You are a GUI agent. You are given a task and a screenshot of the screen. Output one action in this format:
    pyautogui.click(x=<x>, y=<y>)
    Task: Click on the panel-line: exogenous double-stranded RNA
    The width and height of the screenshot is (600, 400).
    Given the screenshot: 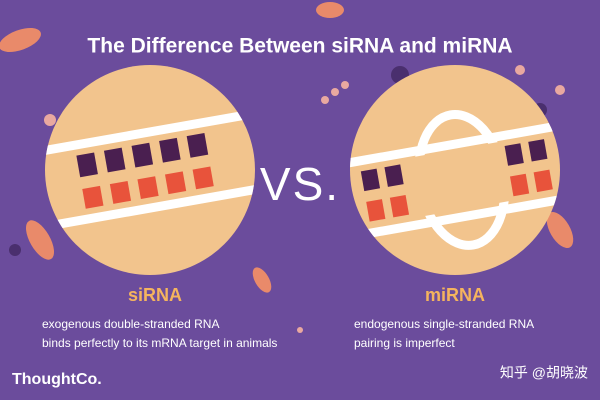 What is the action you would take?
    pyautogui.click(x=130, y=324)
    